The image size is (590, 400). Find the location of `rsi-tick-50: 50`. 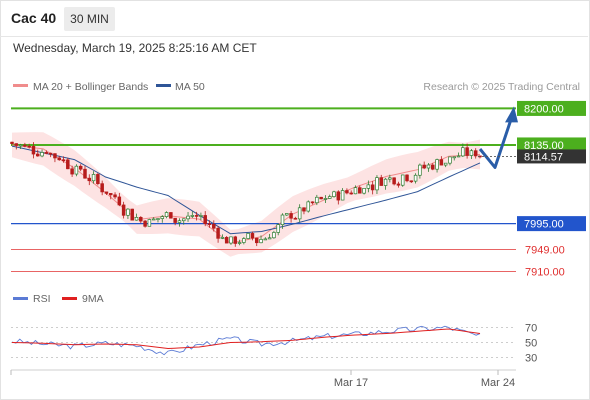

rsi-tick-50: 50 is located at coordinates (531, 344).